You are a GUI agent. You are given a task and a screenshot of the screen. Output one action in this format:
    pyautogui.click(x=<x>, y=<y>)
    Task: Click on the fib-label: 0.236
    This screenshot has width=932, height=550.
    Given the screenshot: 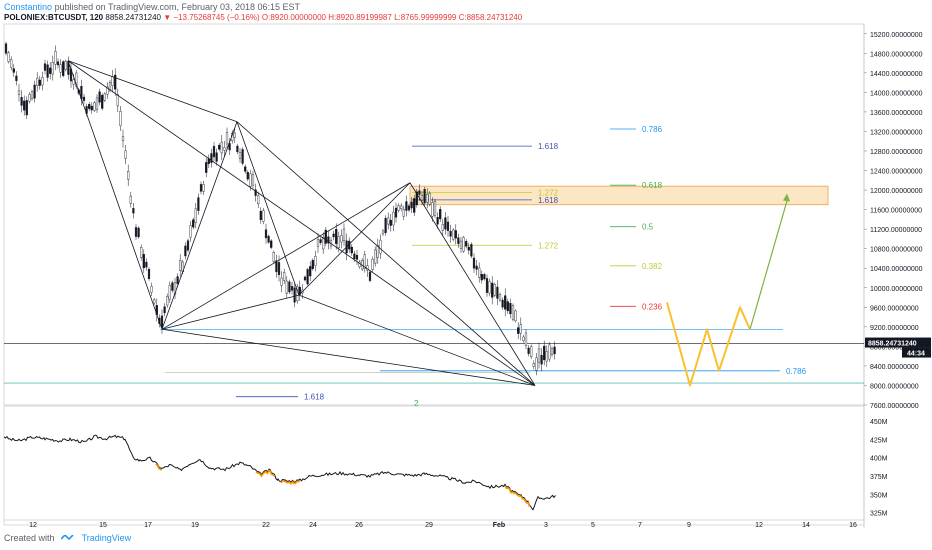 What is the action you would take?
    pyautogui.click(x=652, y=306)
    